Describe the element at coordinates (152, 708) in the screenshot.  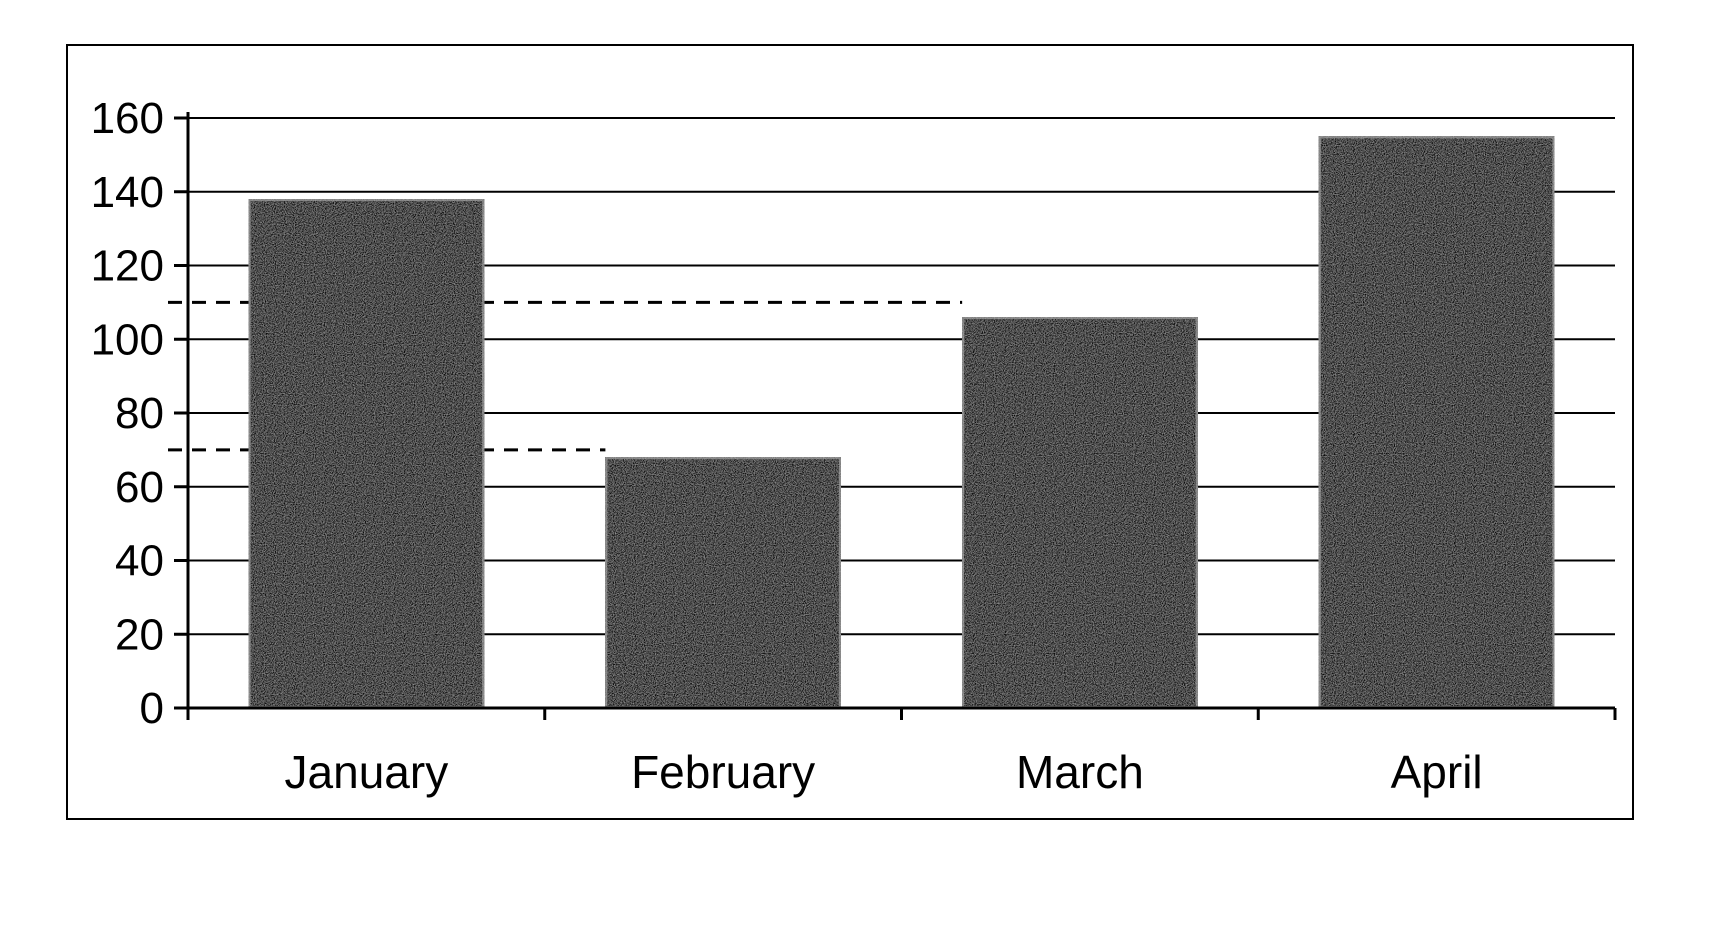
I see `y-tick-label: 0` at that location.